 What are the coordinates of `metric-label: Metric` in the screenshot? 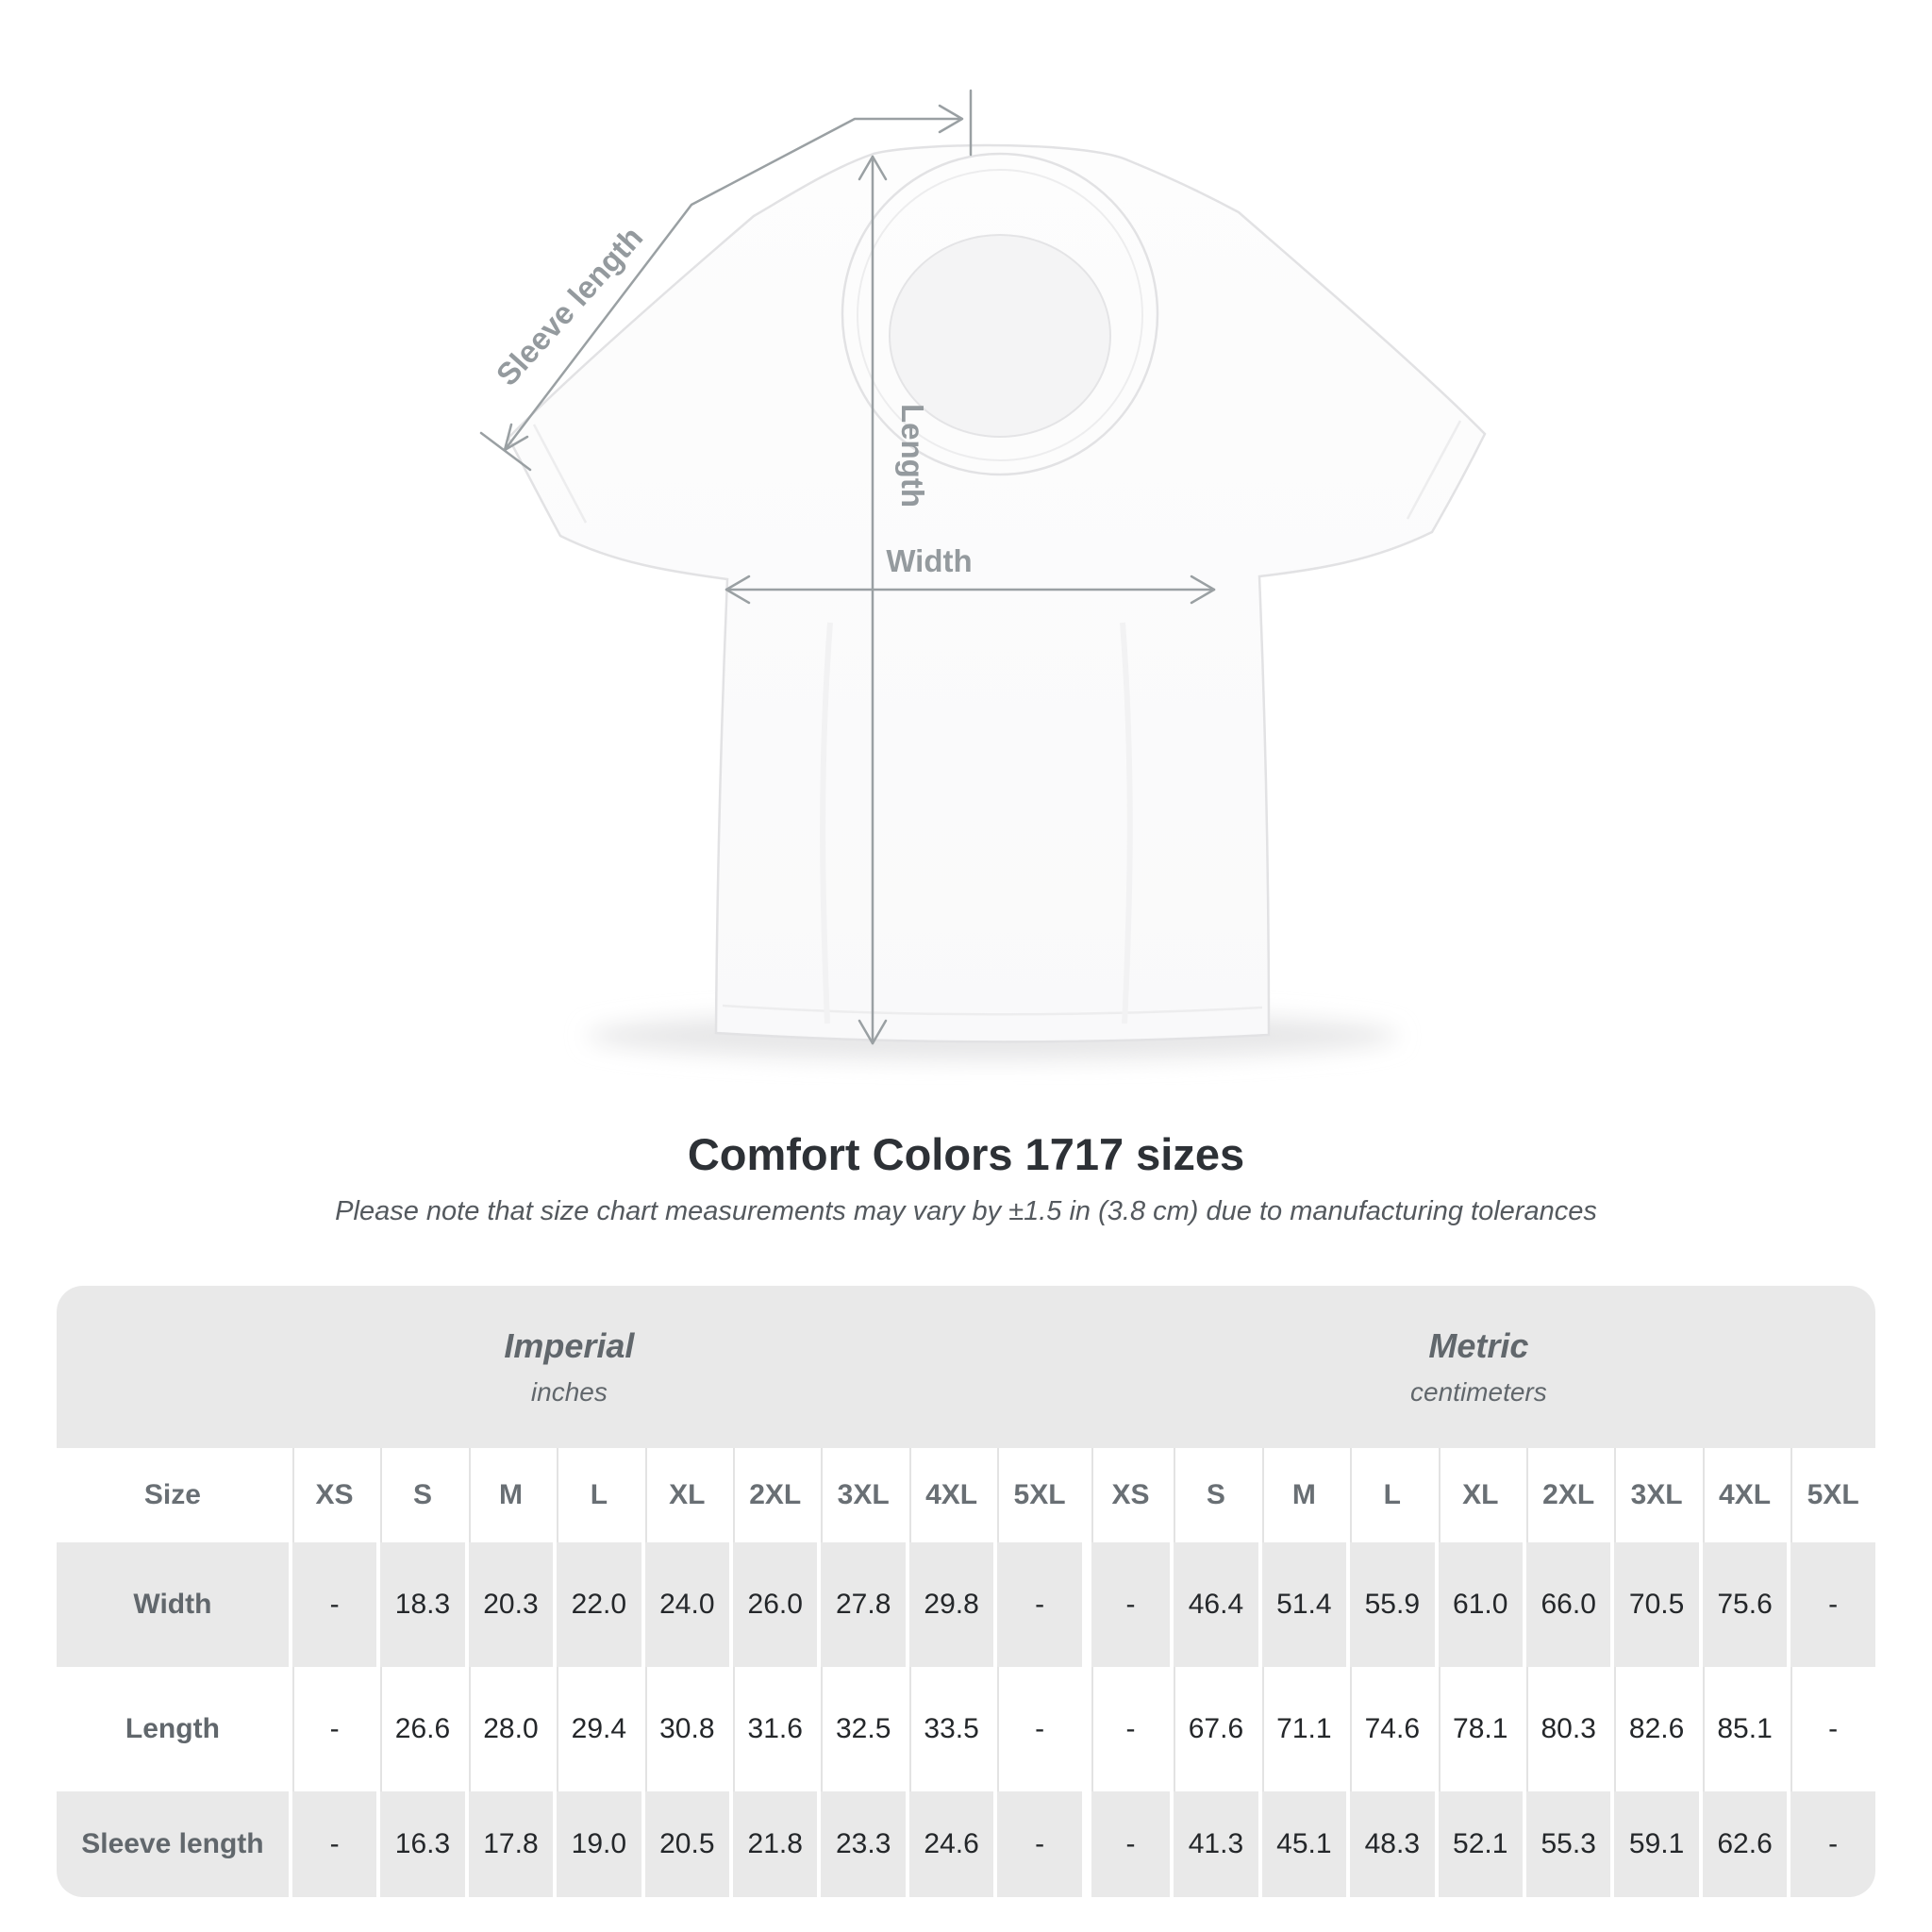 It's located at (1478, 1346).